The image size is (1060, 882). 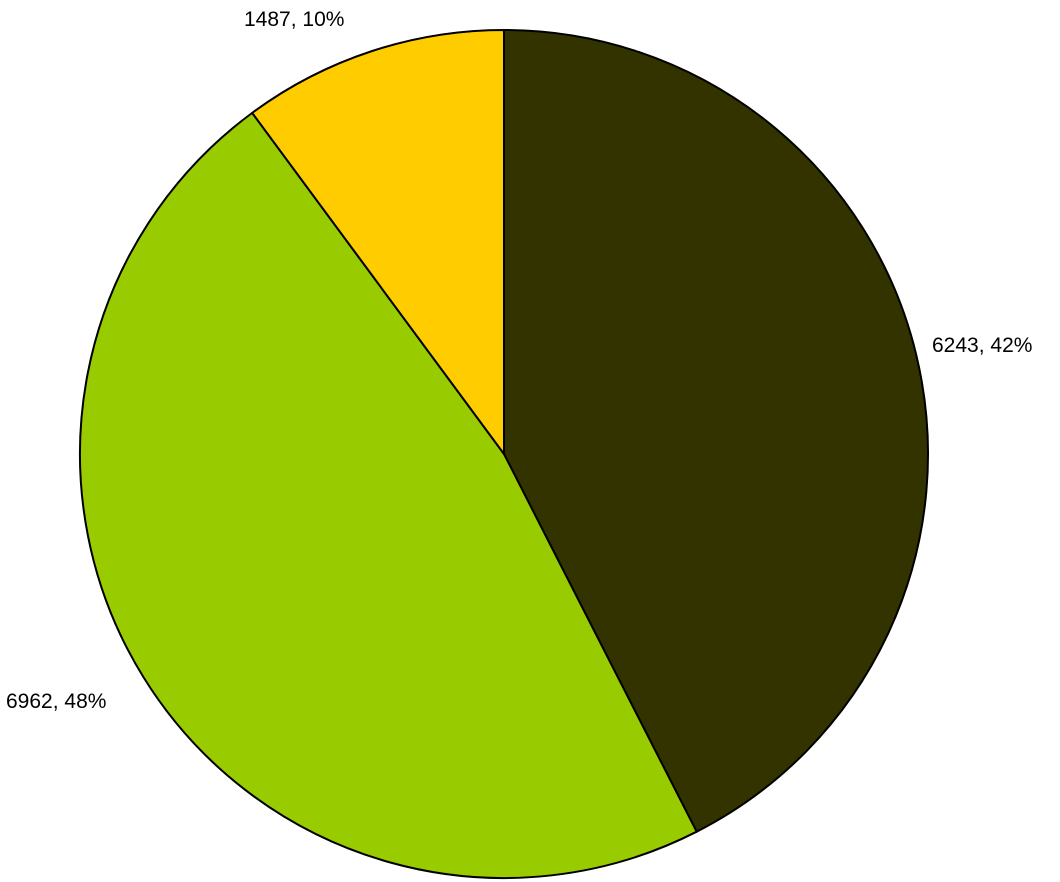 I want to click on slice-data-label-2: 1487, 10%, so click(x=294, y=19).